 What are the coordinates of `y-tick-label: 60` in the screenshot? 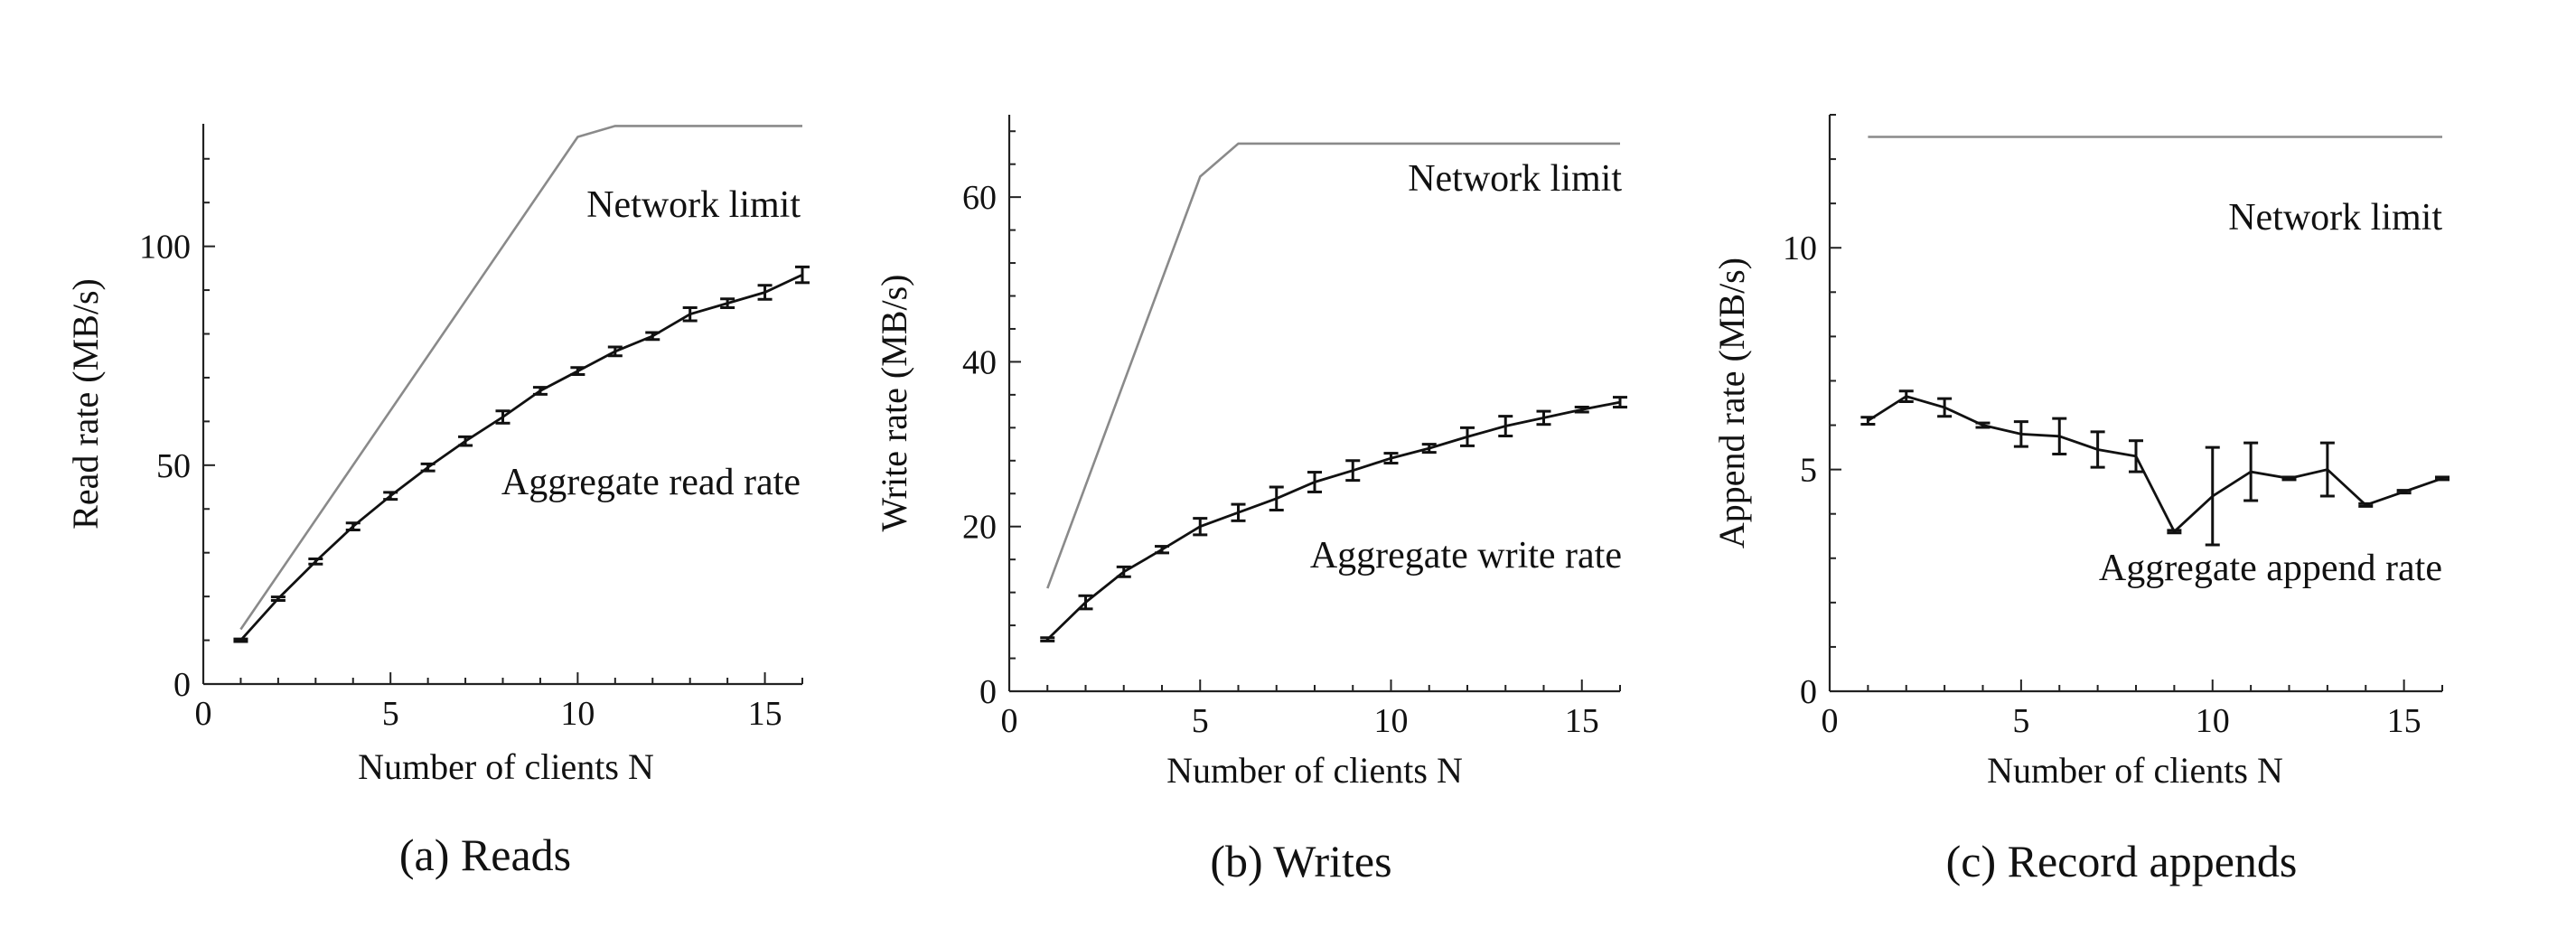 It's located at (979, 198).